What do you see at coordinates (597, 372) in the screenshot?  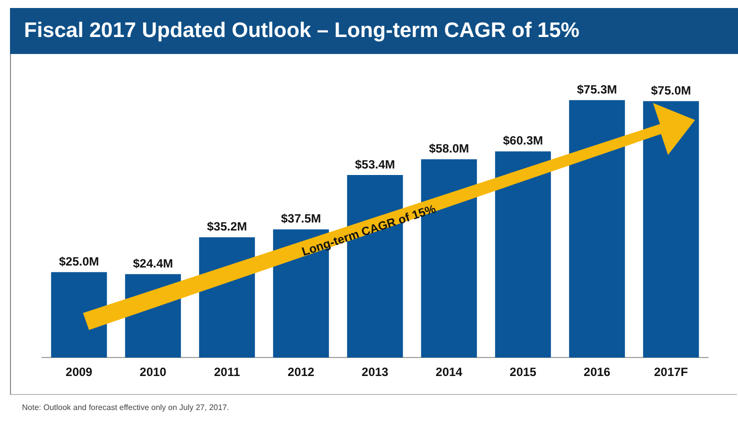 I see `x-tick-label: 2016` at bounding box center [597, 372].